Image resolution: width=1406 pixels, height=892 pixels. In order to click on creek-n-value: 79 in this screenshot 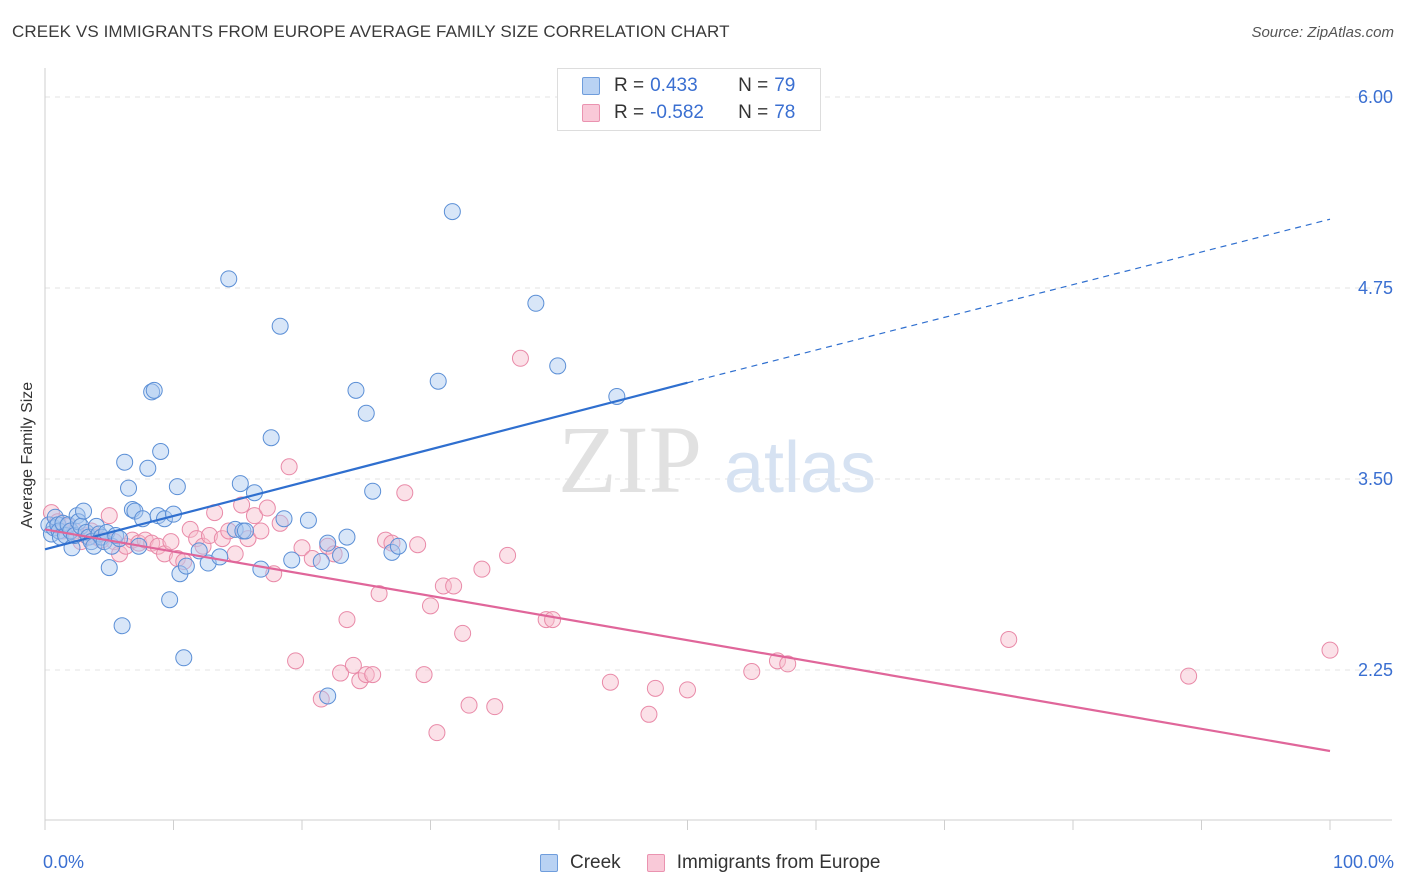, I will do `click(785, 85)`.